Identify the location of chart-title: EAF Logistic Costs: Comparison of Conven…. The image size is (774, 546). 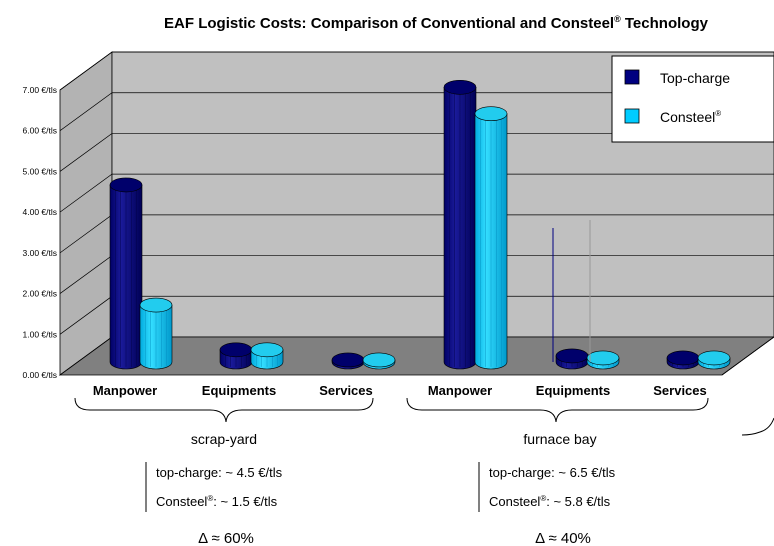
(436, 23).